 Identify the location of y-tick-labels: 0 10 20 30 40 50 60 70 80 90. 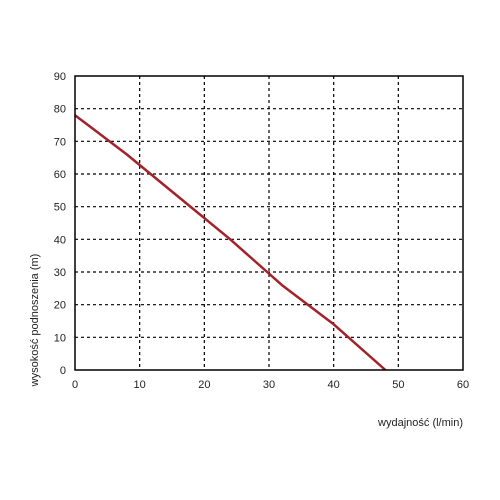
(60, 224).